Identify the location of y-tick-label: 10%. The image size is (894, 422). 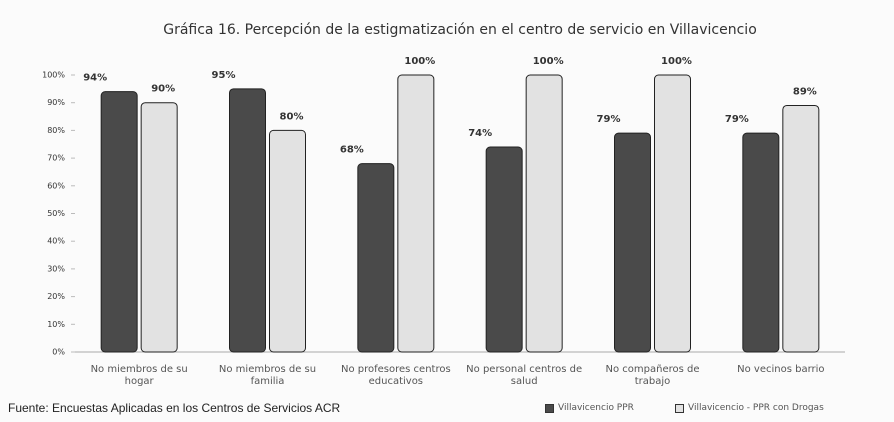
(56, 324).